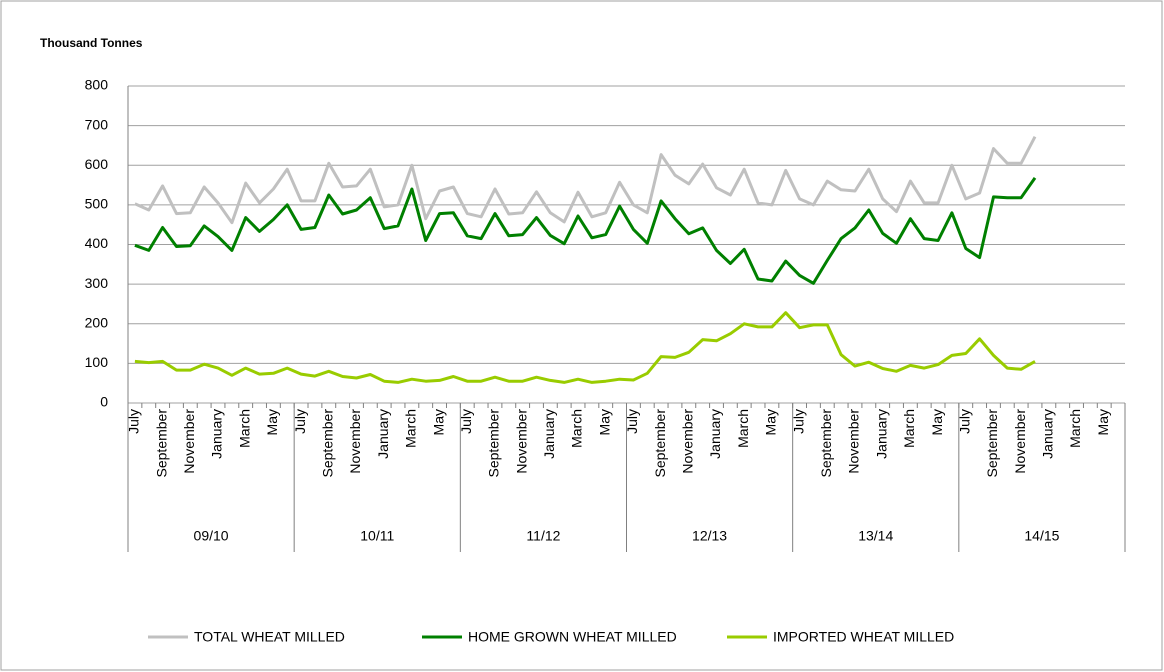 The height and width of the screenshot is (672, 1164). What do you see at coordinates (97, 283) in the screenshot?
I see `y-tick-label: 300` at bounding box center [97, 283].